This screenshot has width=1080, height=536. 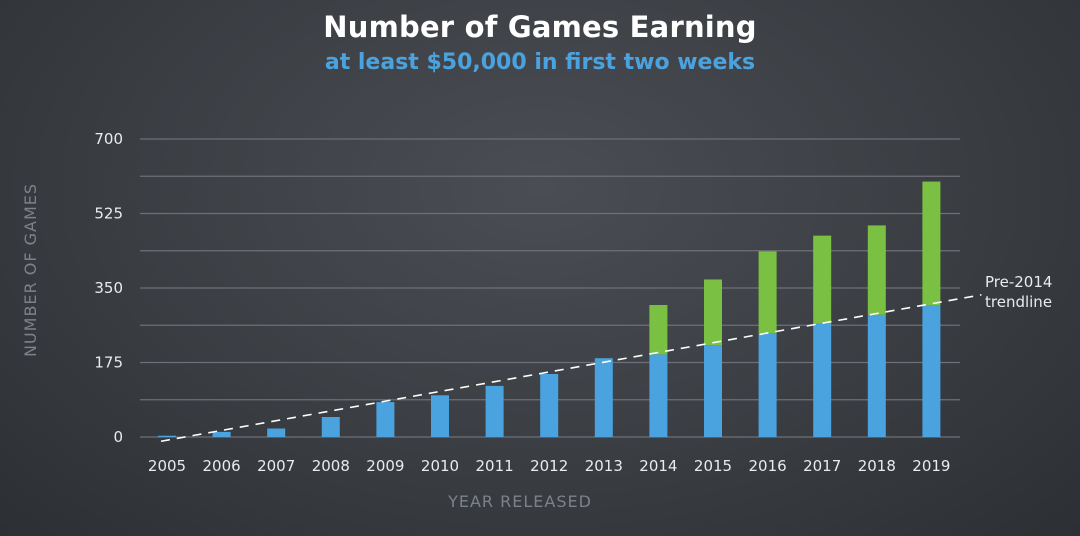 I want to click on y-axis-title: NUMBER OF GAMES, so click(x=30, y=270).